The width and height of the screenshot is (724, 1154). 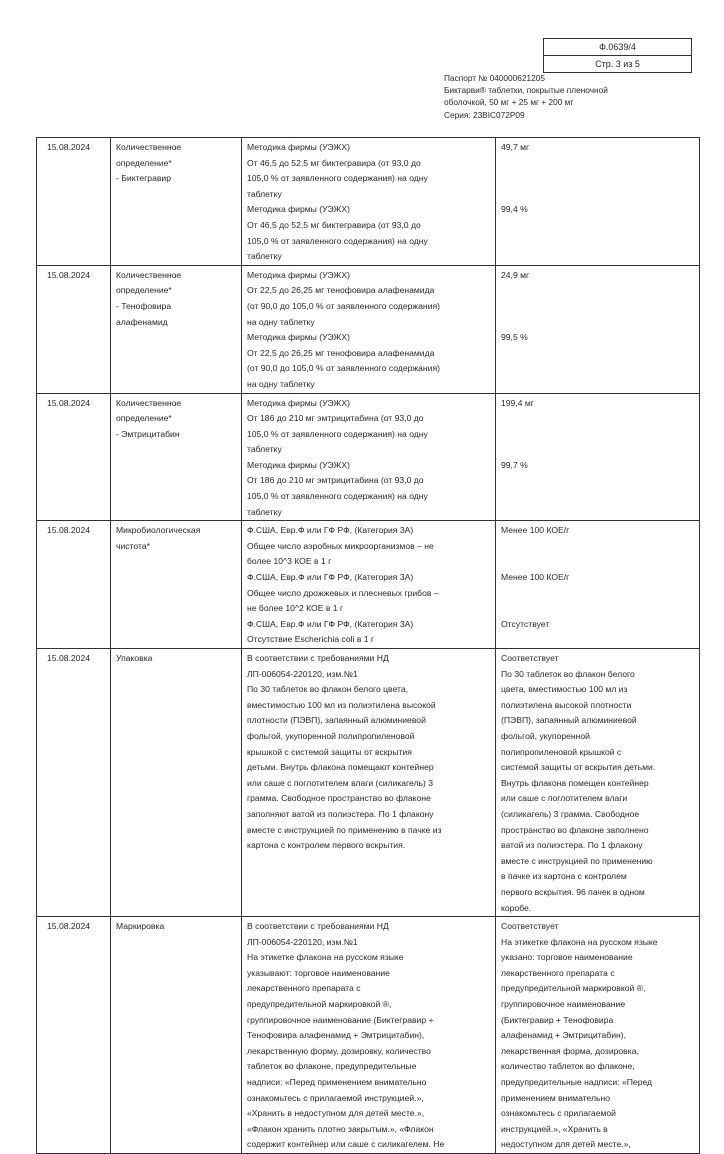 What do you see at coordinates (148, 433) in the screenshot?
I see `test-name-line: - Эмтрицитабин` at bounding box center [148, 433].